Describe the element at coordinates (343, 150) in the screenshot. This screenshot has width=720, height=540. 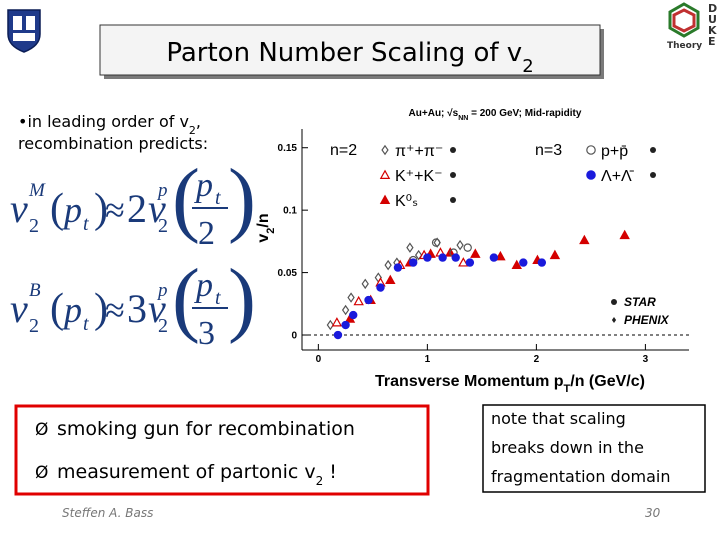
I see `legend-group: n=2` at that location.